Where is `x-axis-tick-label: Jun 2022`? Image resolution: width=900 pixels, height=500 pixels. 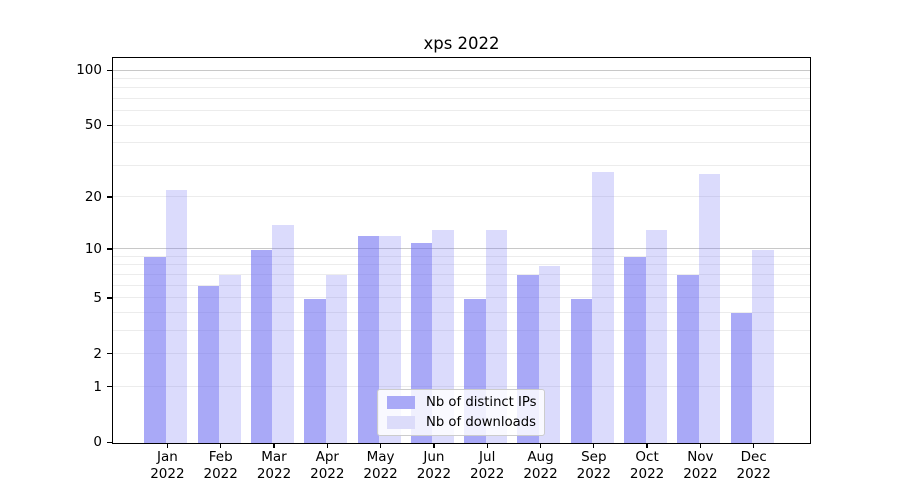 x-axis-tick-label: Jun 2022 is located at coordinates (434, 465).